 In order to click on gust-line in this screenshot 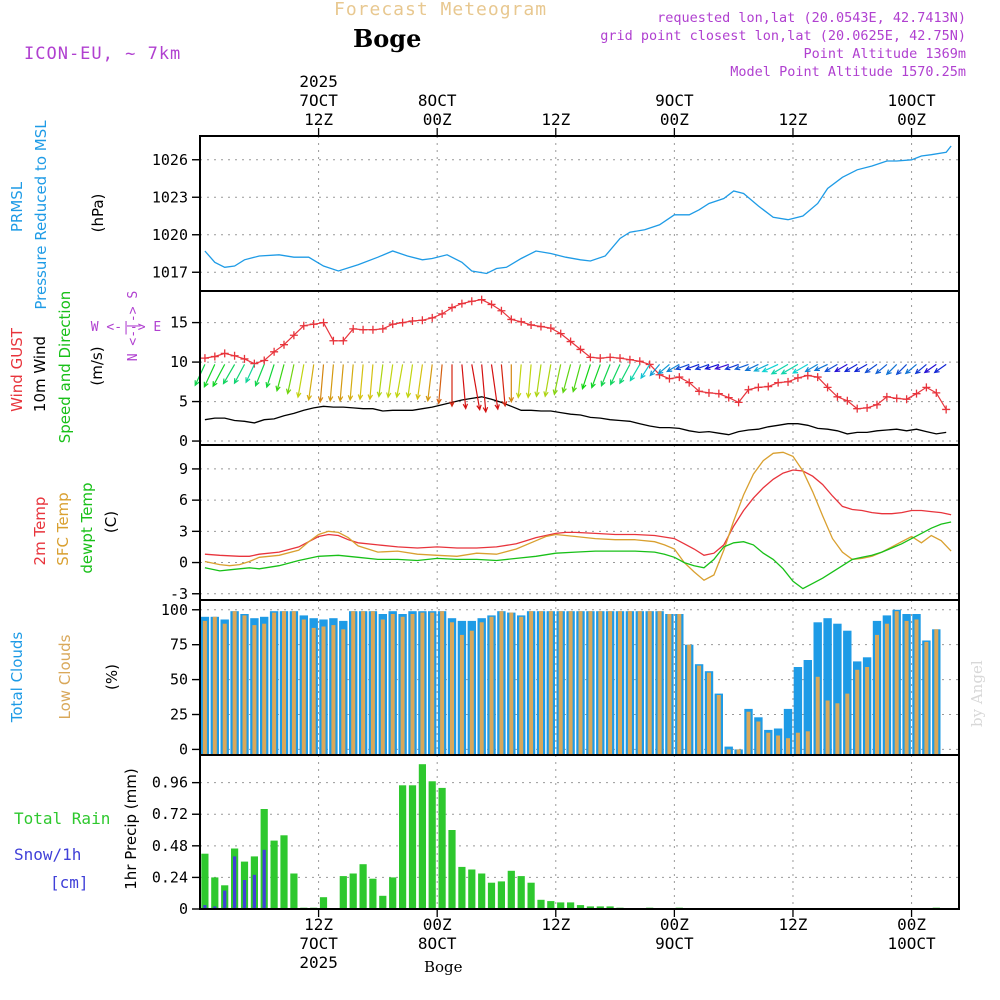, I will do `click(575, 354)`.